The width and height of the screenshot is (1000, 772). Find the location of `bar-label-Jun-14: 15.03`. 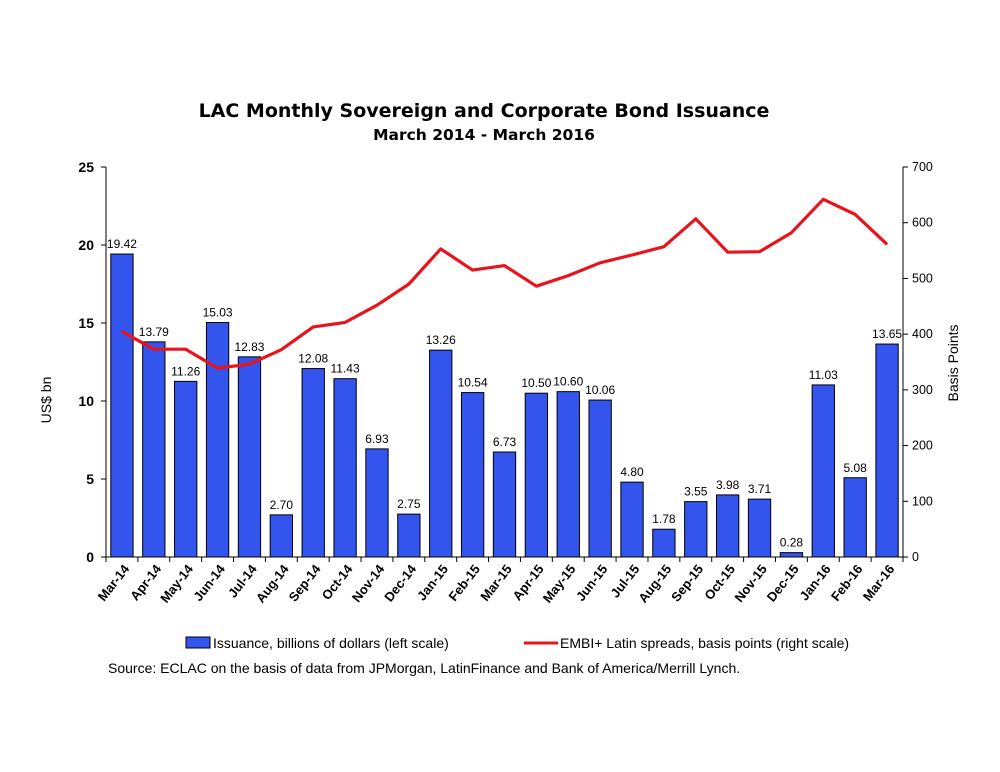

bar-label-Jun-14: 15.03 is located at coordinates (218, 313).